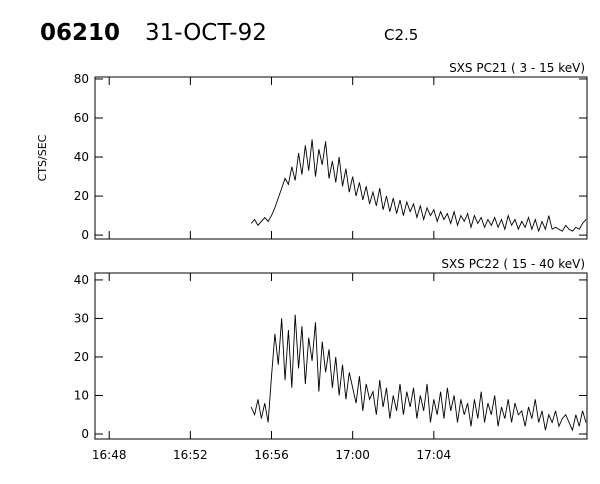 The height and width of the screenshot is (484, 600). I want to click on flare-class: C2.5, so click(401, 35).